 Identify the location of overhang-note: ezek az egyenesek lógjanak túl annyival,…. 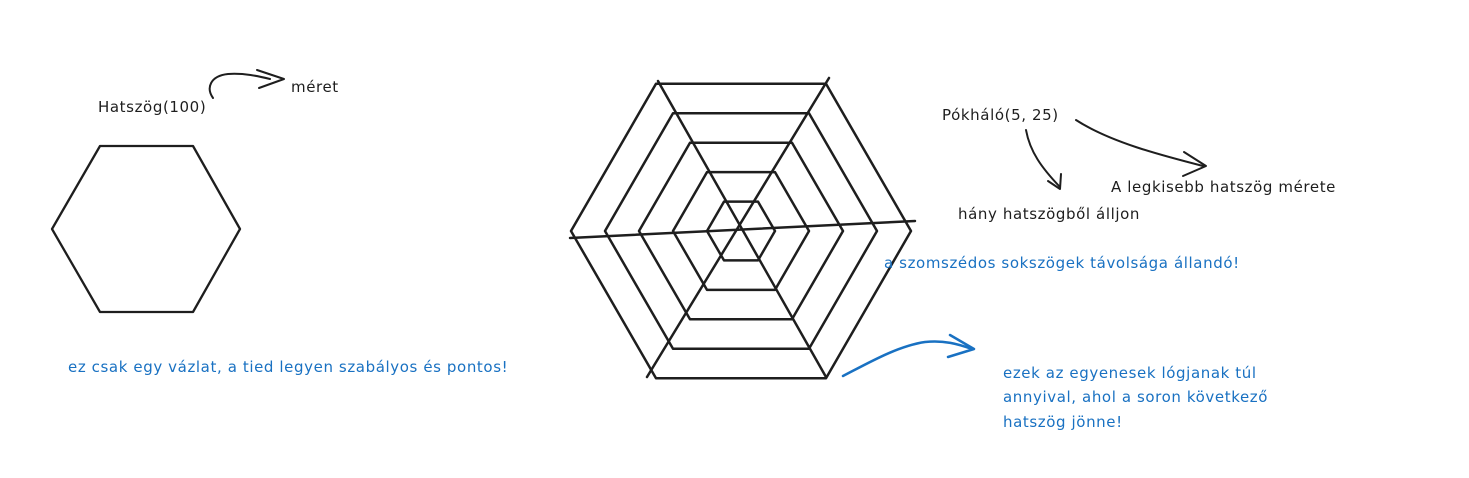
(1135, 397).